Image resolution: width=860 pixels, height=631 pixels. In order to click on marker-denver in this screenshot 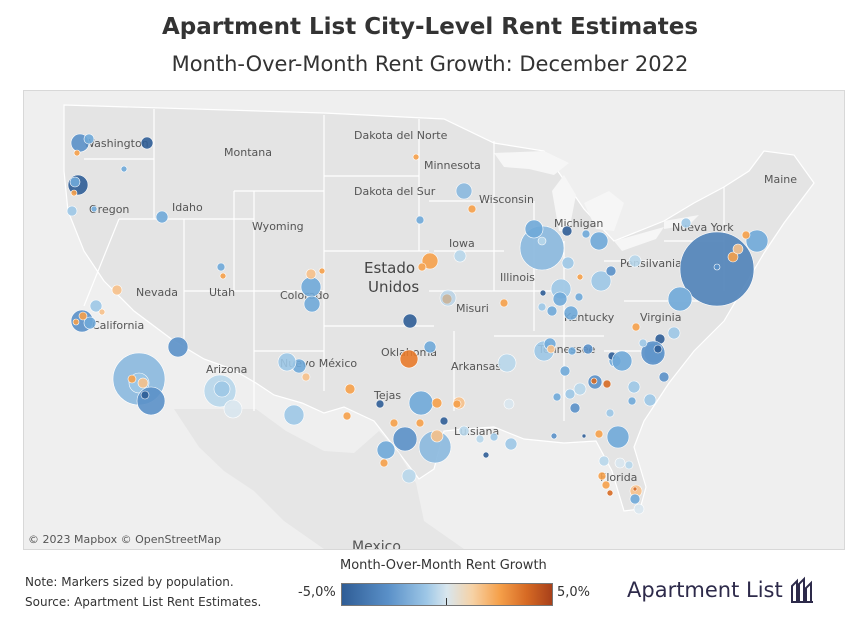, I will do `click(311, 287)`.